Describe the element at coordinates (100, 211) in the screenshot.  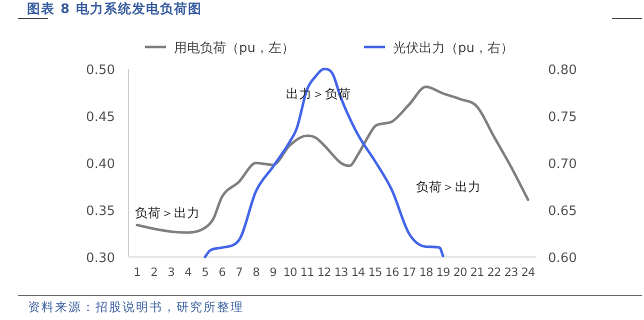
I see `y-tick-label: 0.35` at that location.